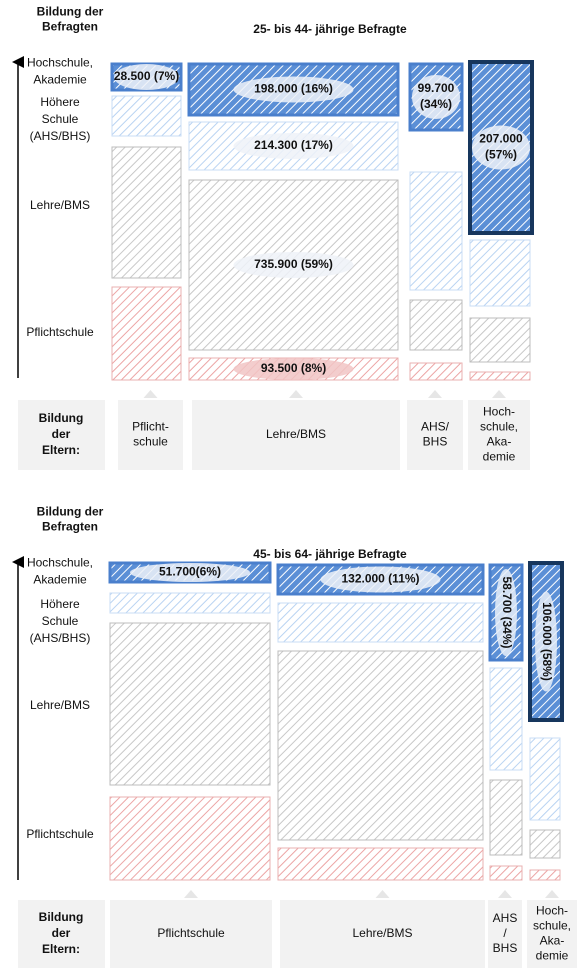 This screenshot has width=577, height=968. I want to click on column-label: /, so click(505, 933).